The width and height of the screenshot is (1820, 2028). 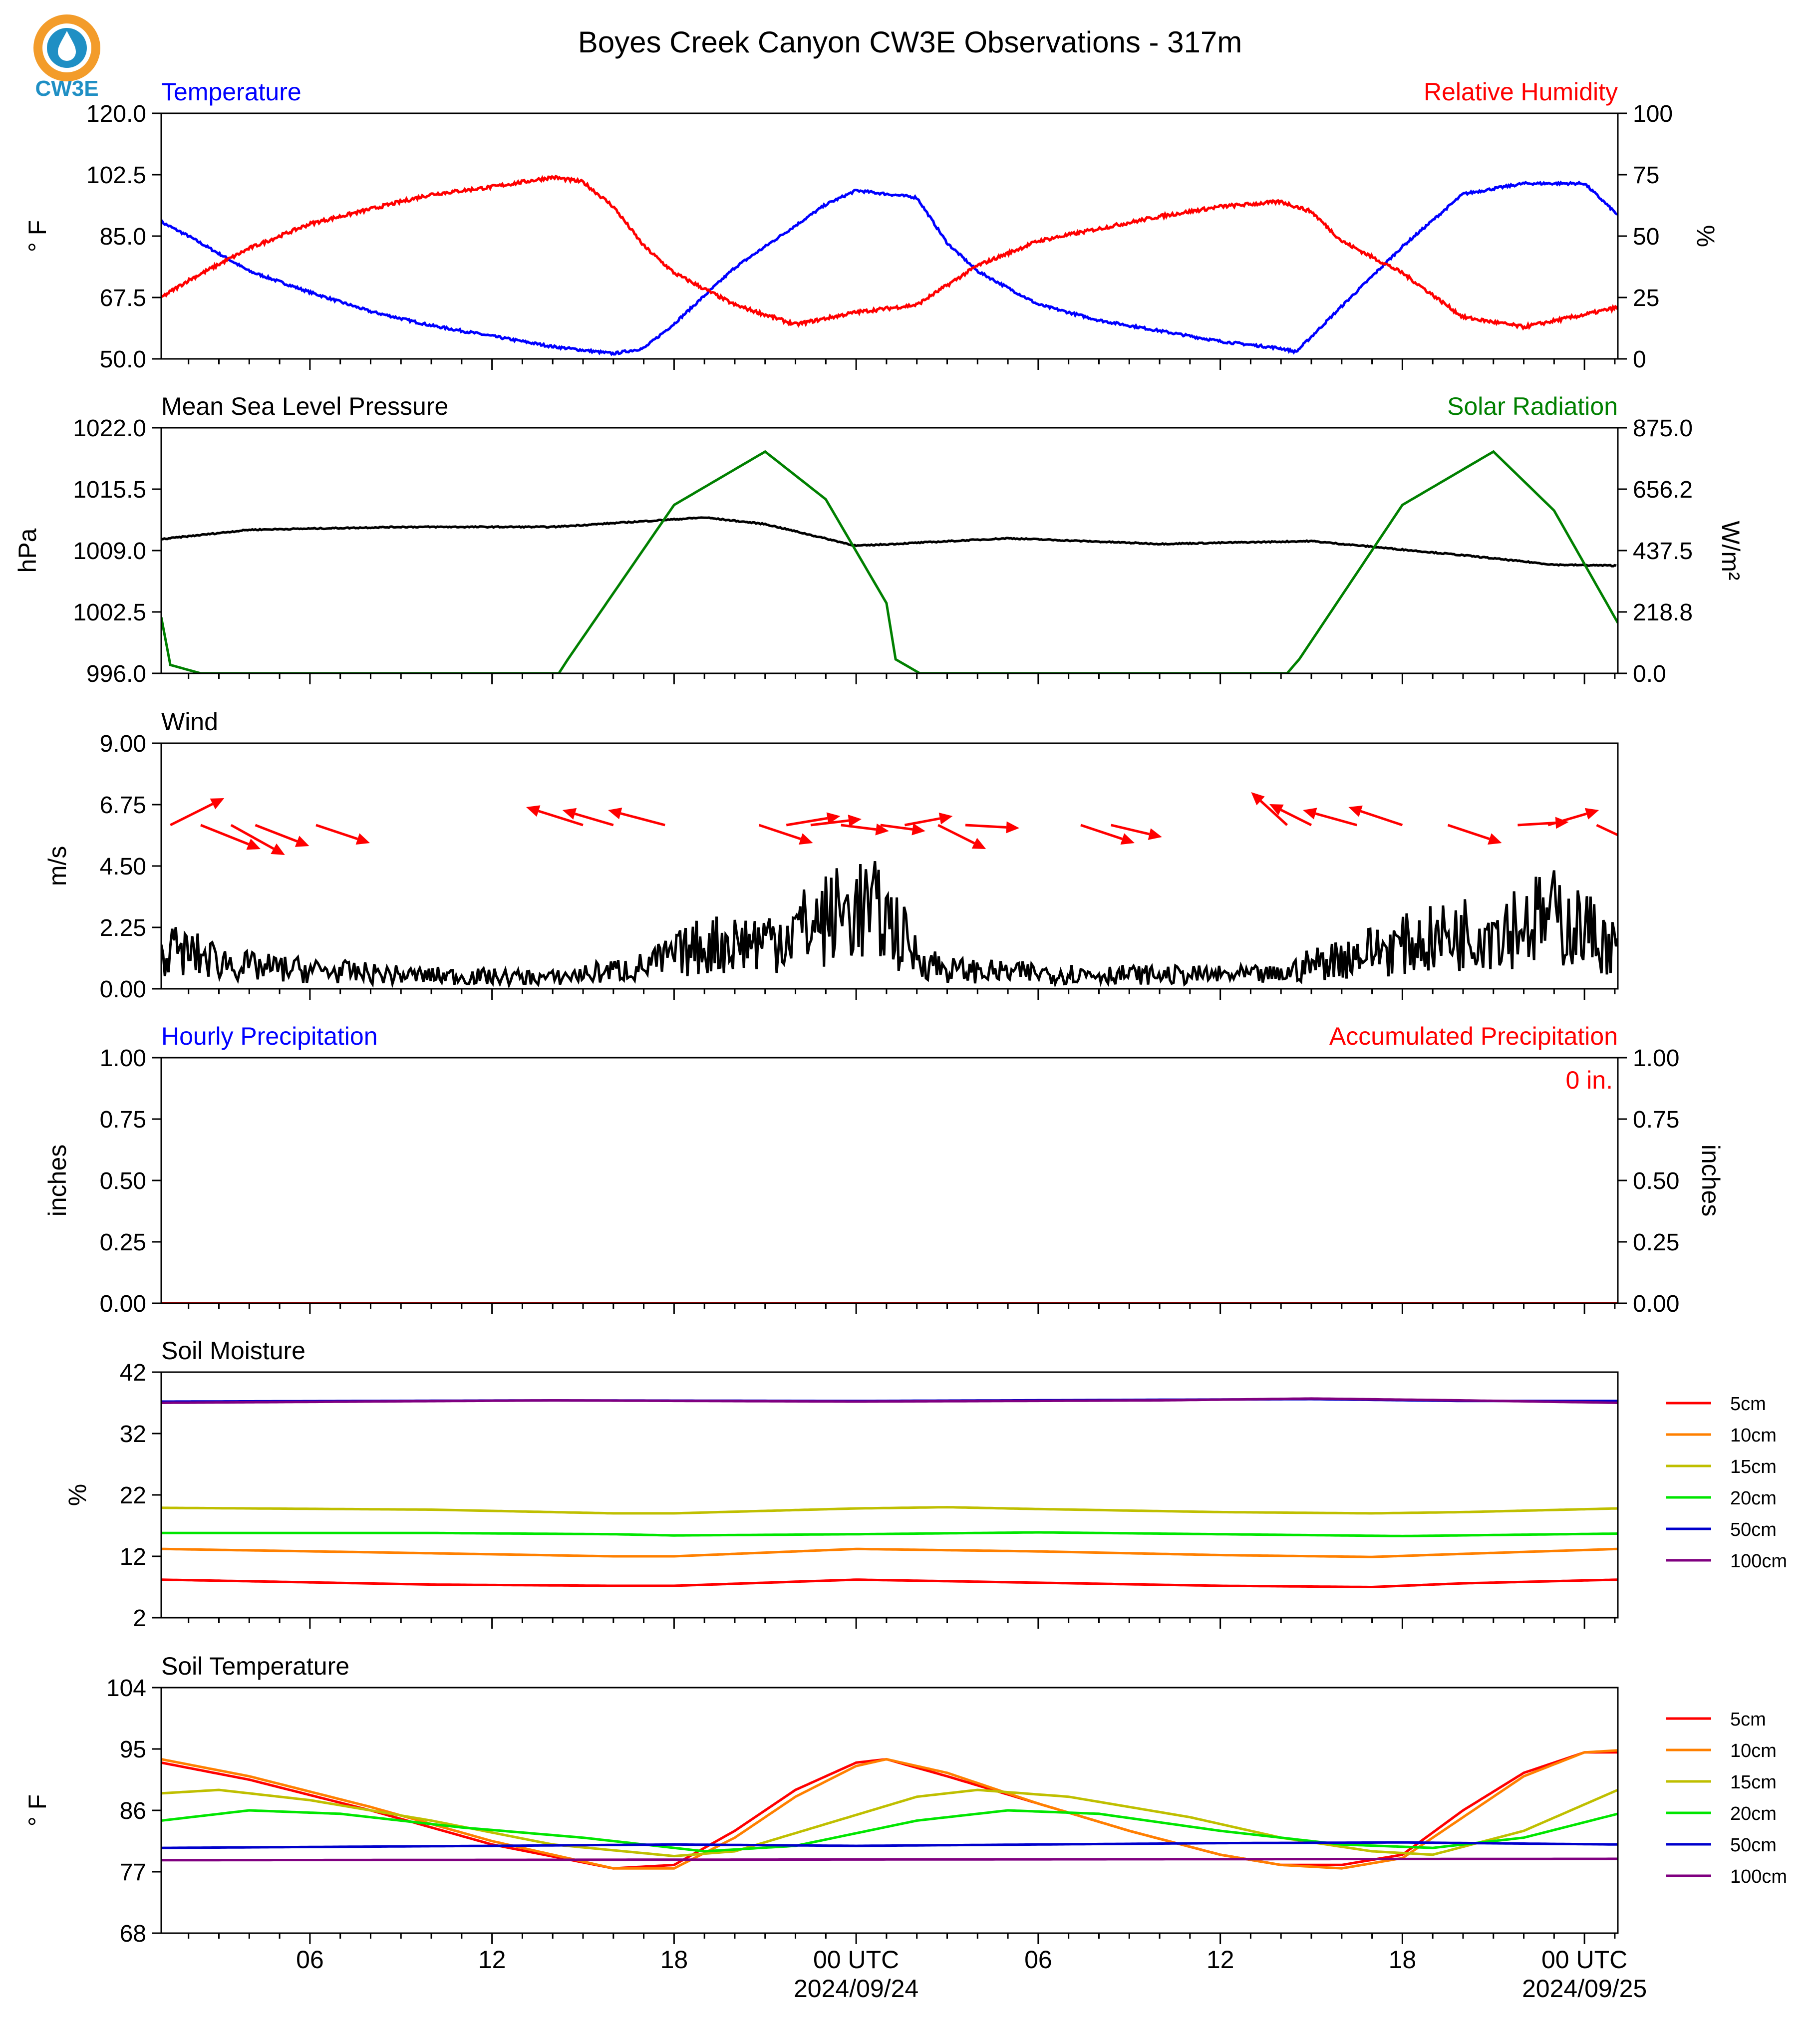 I want to click on x-tick-label: 18, so click(x=674, y=1960).